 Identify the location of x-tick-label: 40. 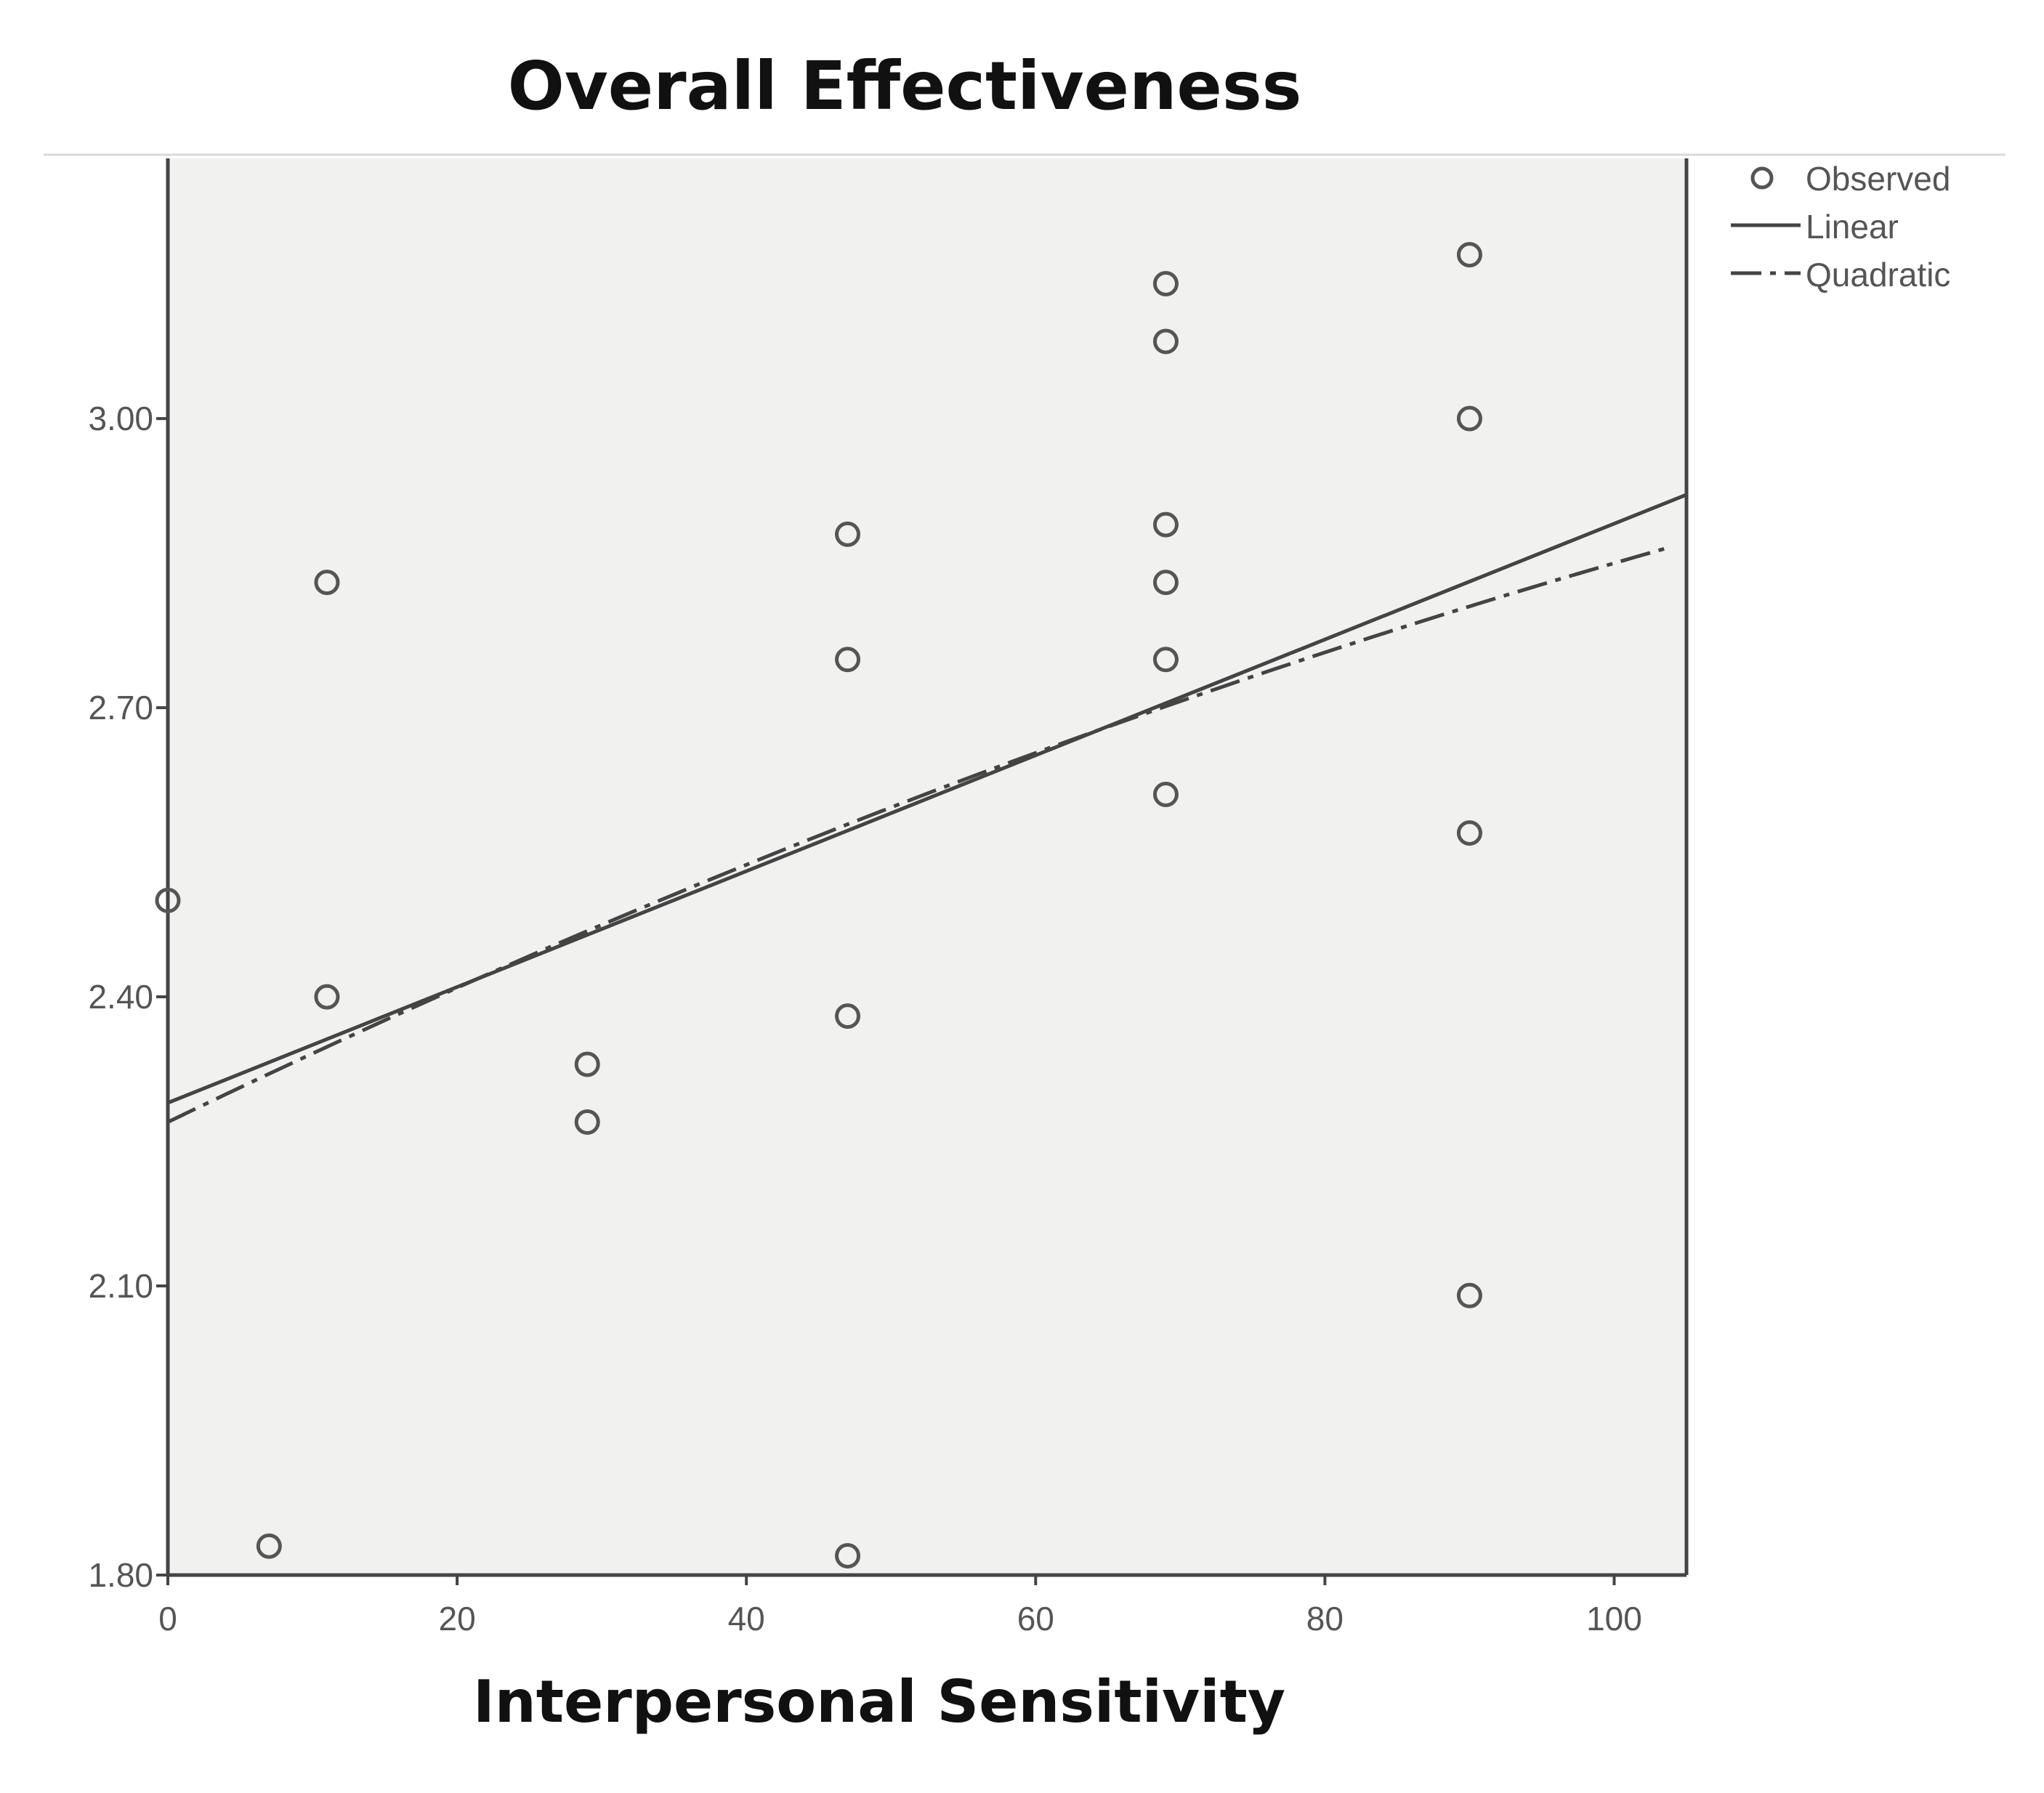
(746, 1619).